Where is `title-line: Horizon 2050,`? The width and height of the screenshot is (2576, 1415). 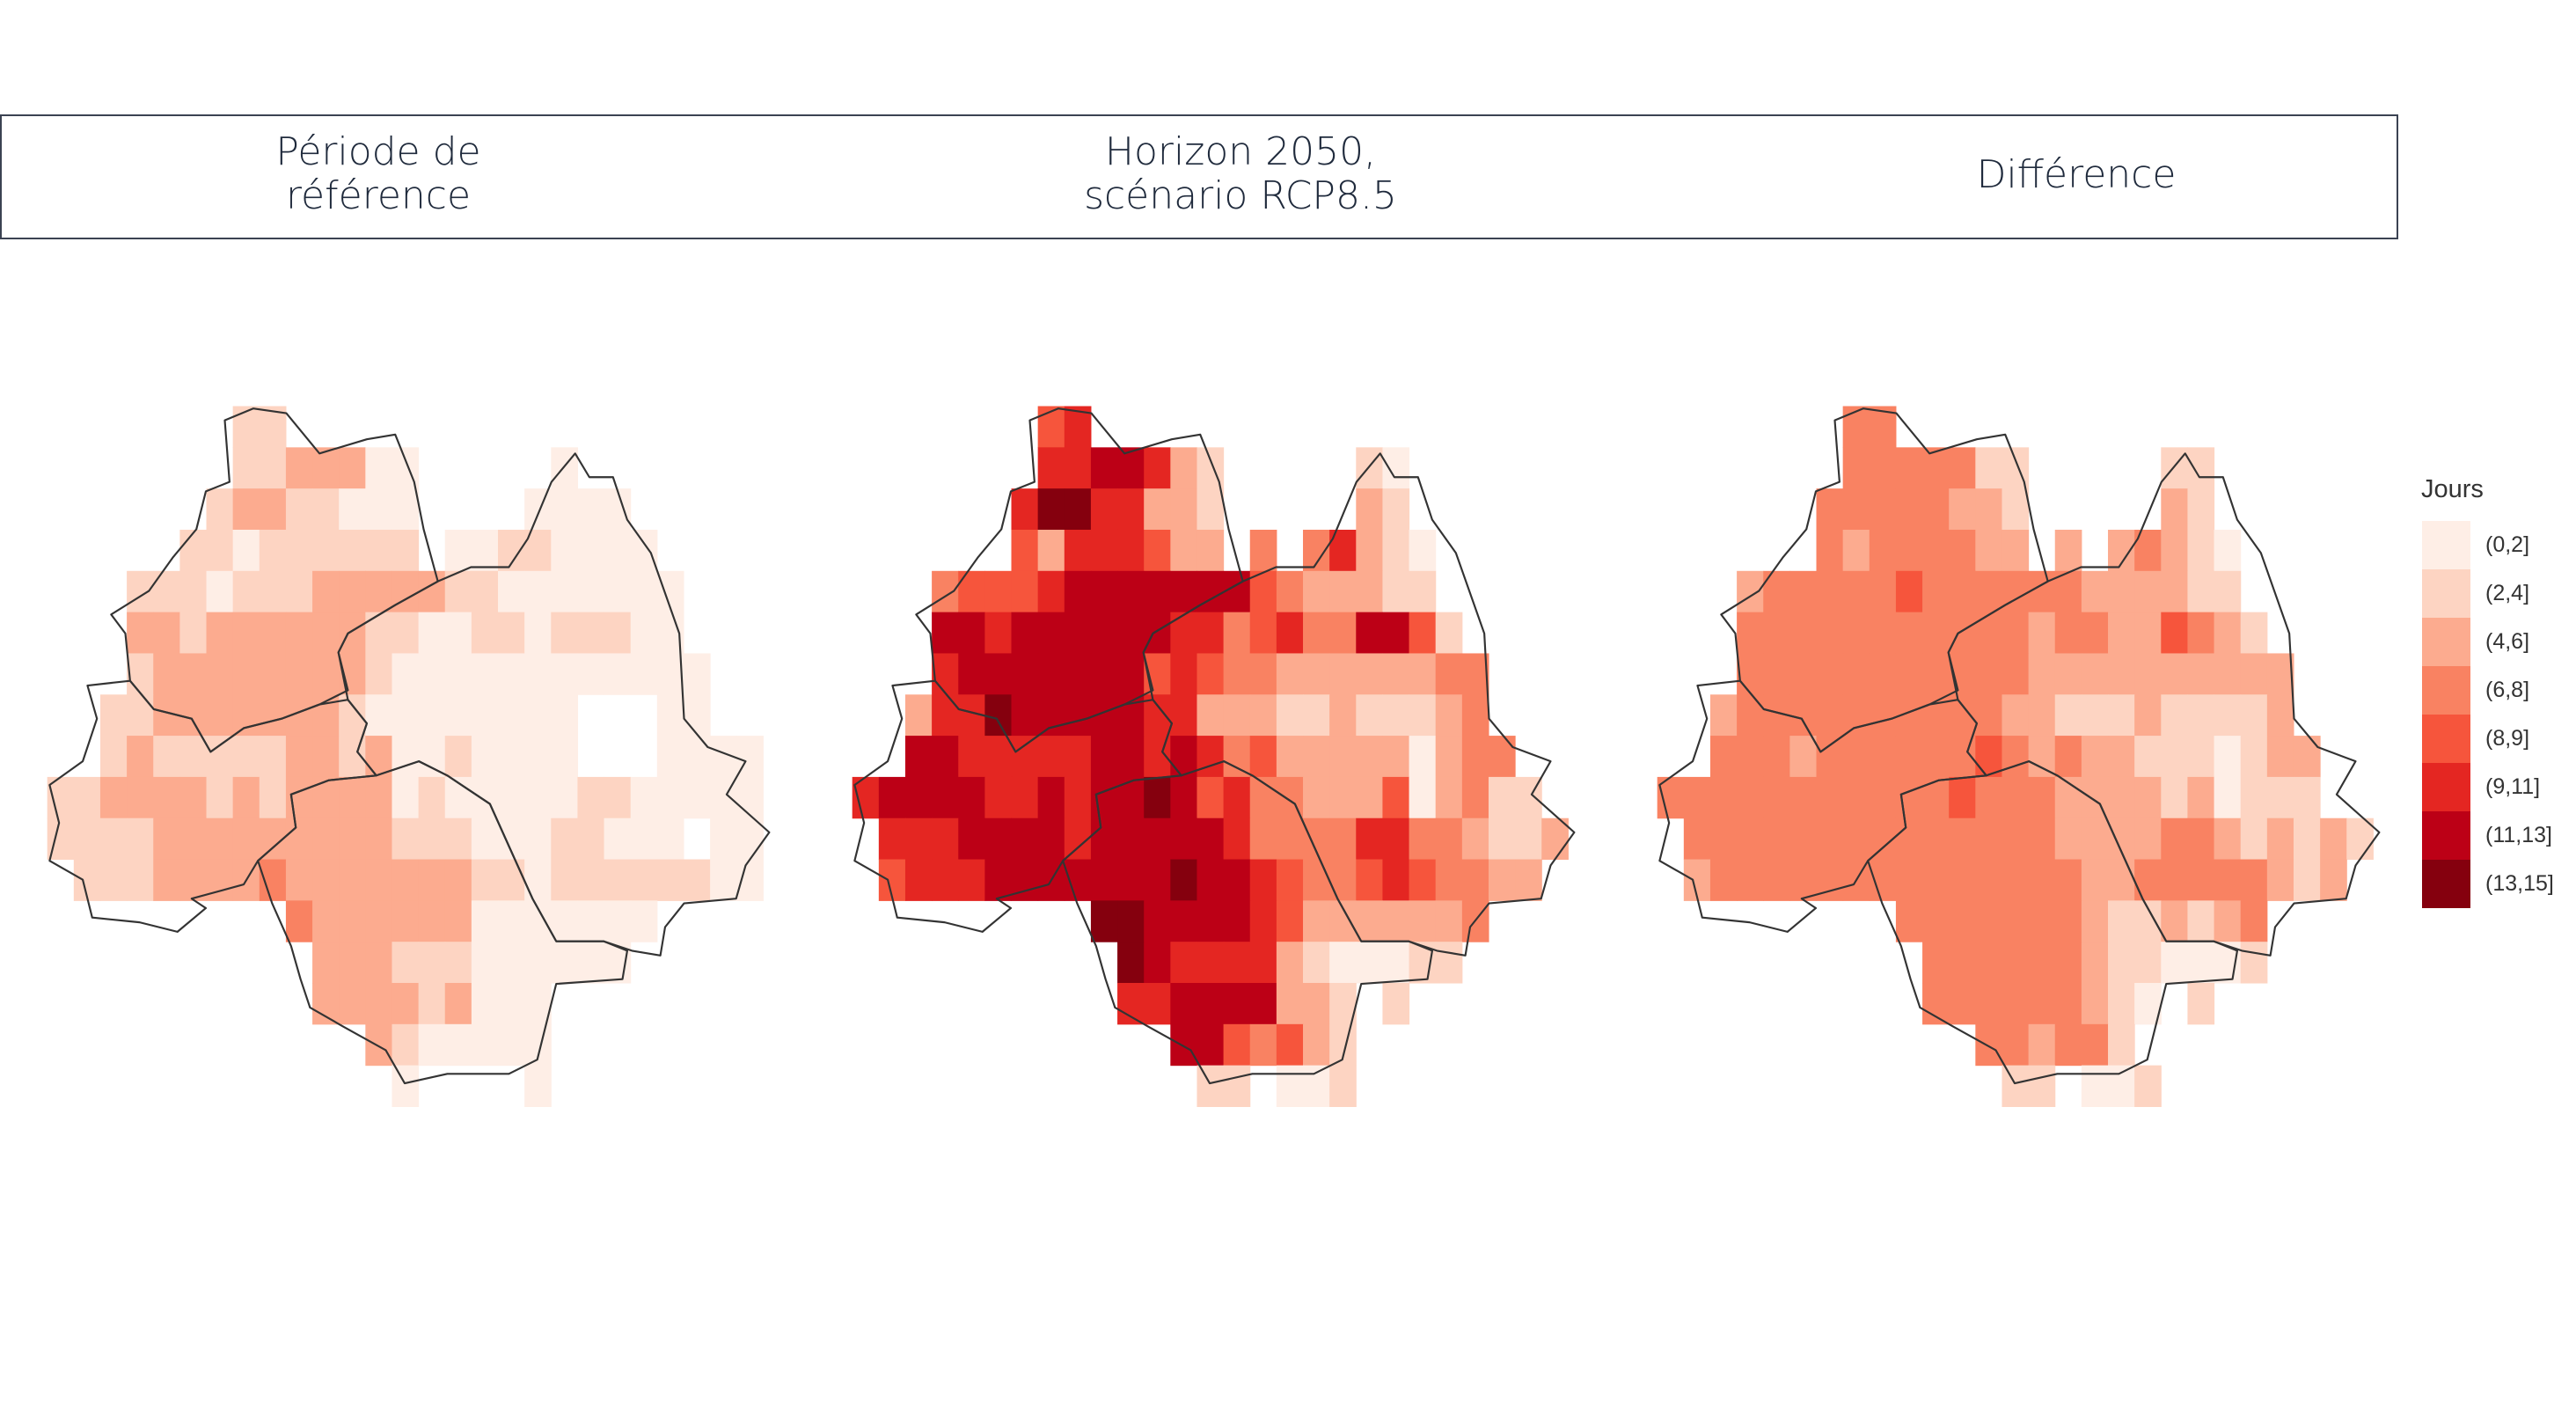
title-line: Horizon 2050, is located at coordinates (1240, 151).